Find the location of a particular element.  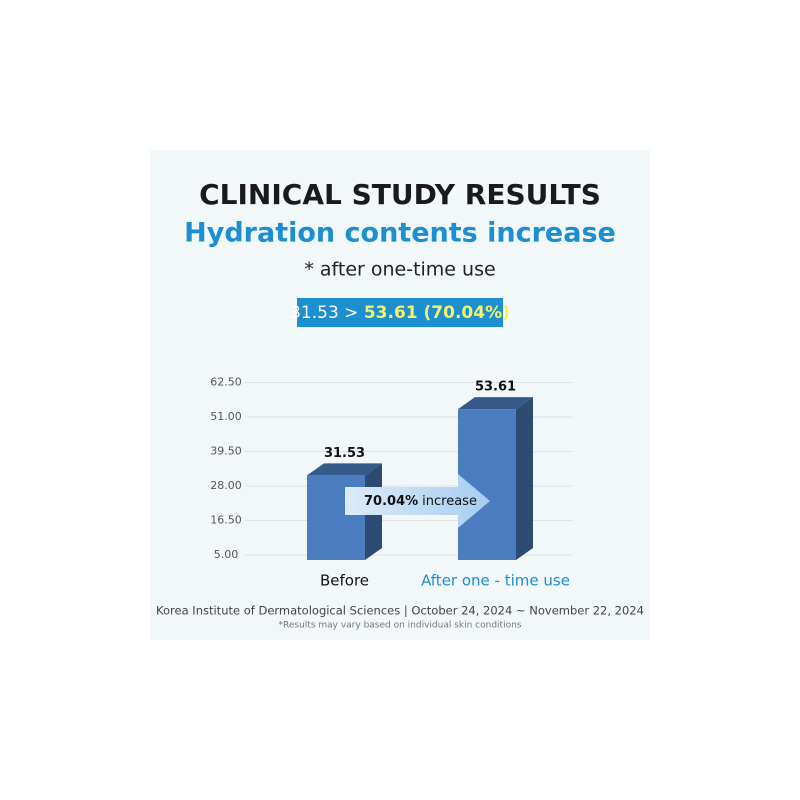

value-label: 53.61 is located at coordinates (495, 387).